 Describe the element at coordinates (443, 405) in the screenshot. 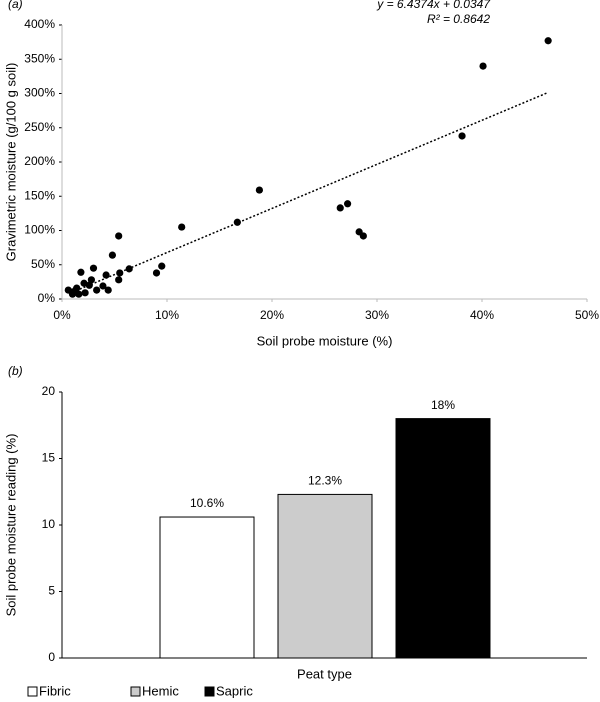

I see `value-label: 18%` at that location.